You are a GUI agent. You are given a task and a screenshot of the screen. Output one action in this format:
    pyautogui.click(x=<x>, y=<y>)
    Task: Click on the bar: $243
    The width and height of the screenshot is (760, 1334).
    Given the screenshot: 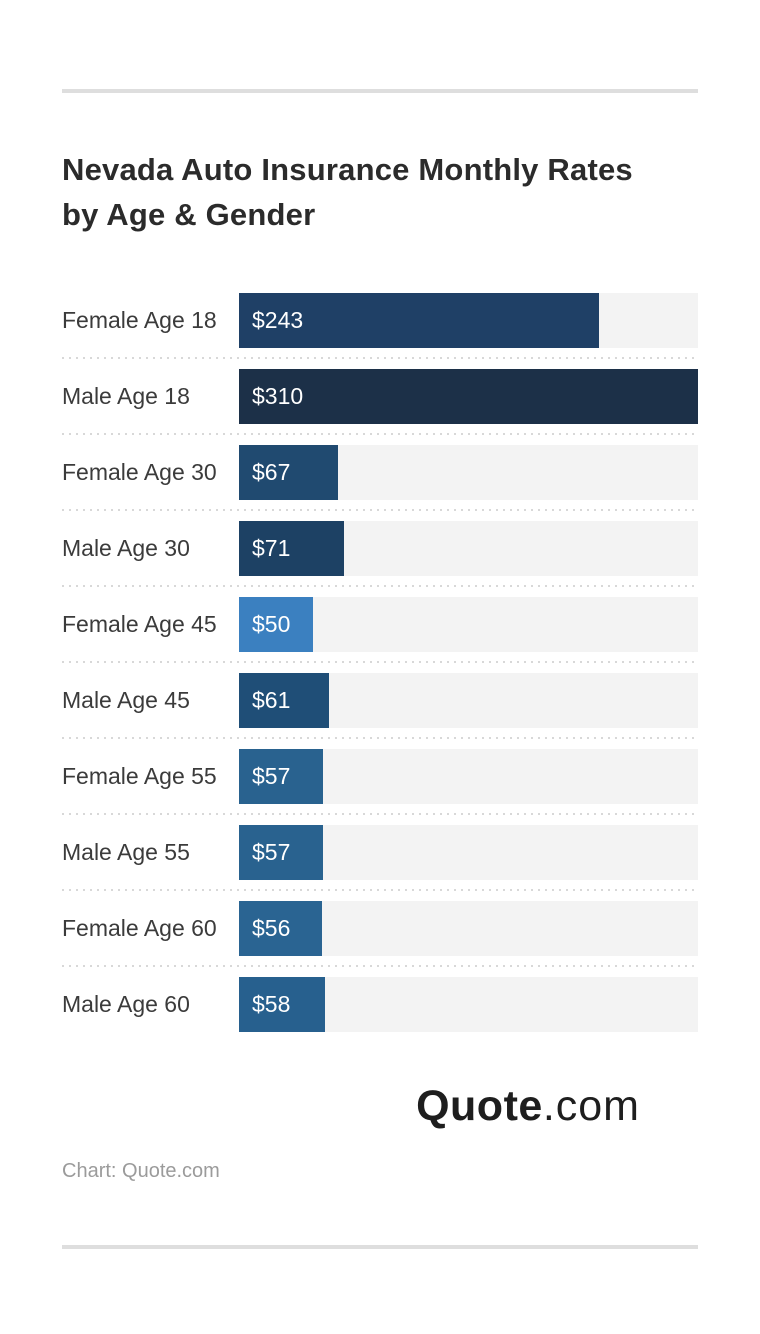 What is the action you would take?
    pyautogui.click(x=419, y=320)
    